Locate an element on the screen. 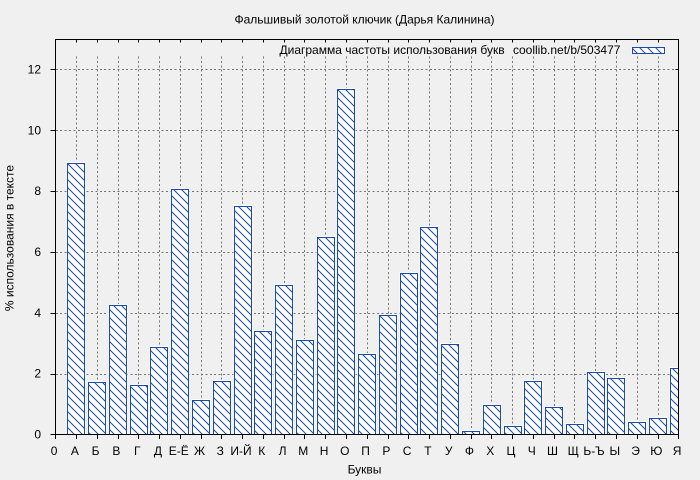  svg-text: % использования в тексте is located at coordinates (10, 238).